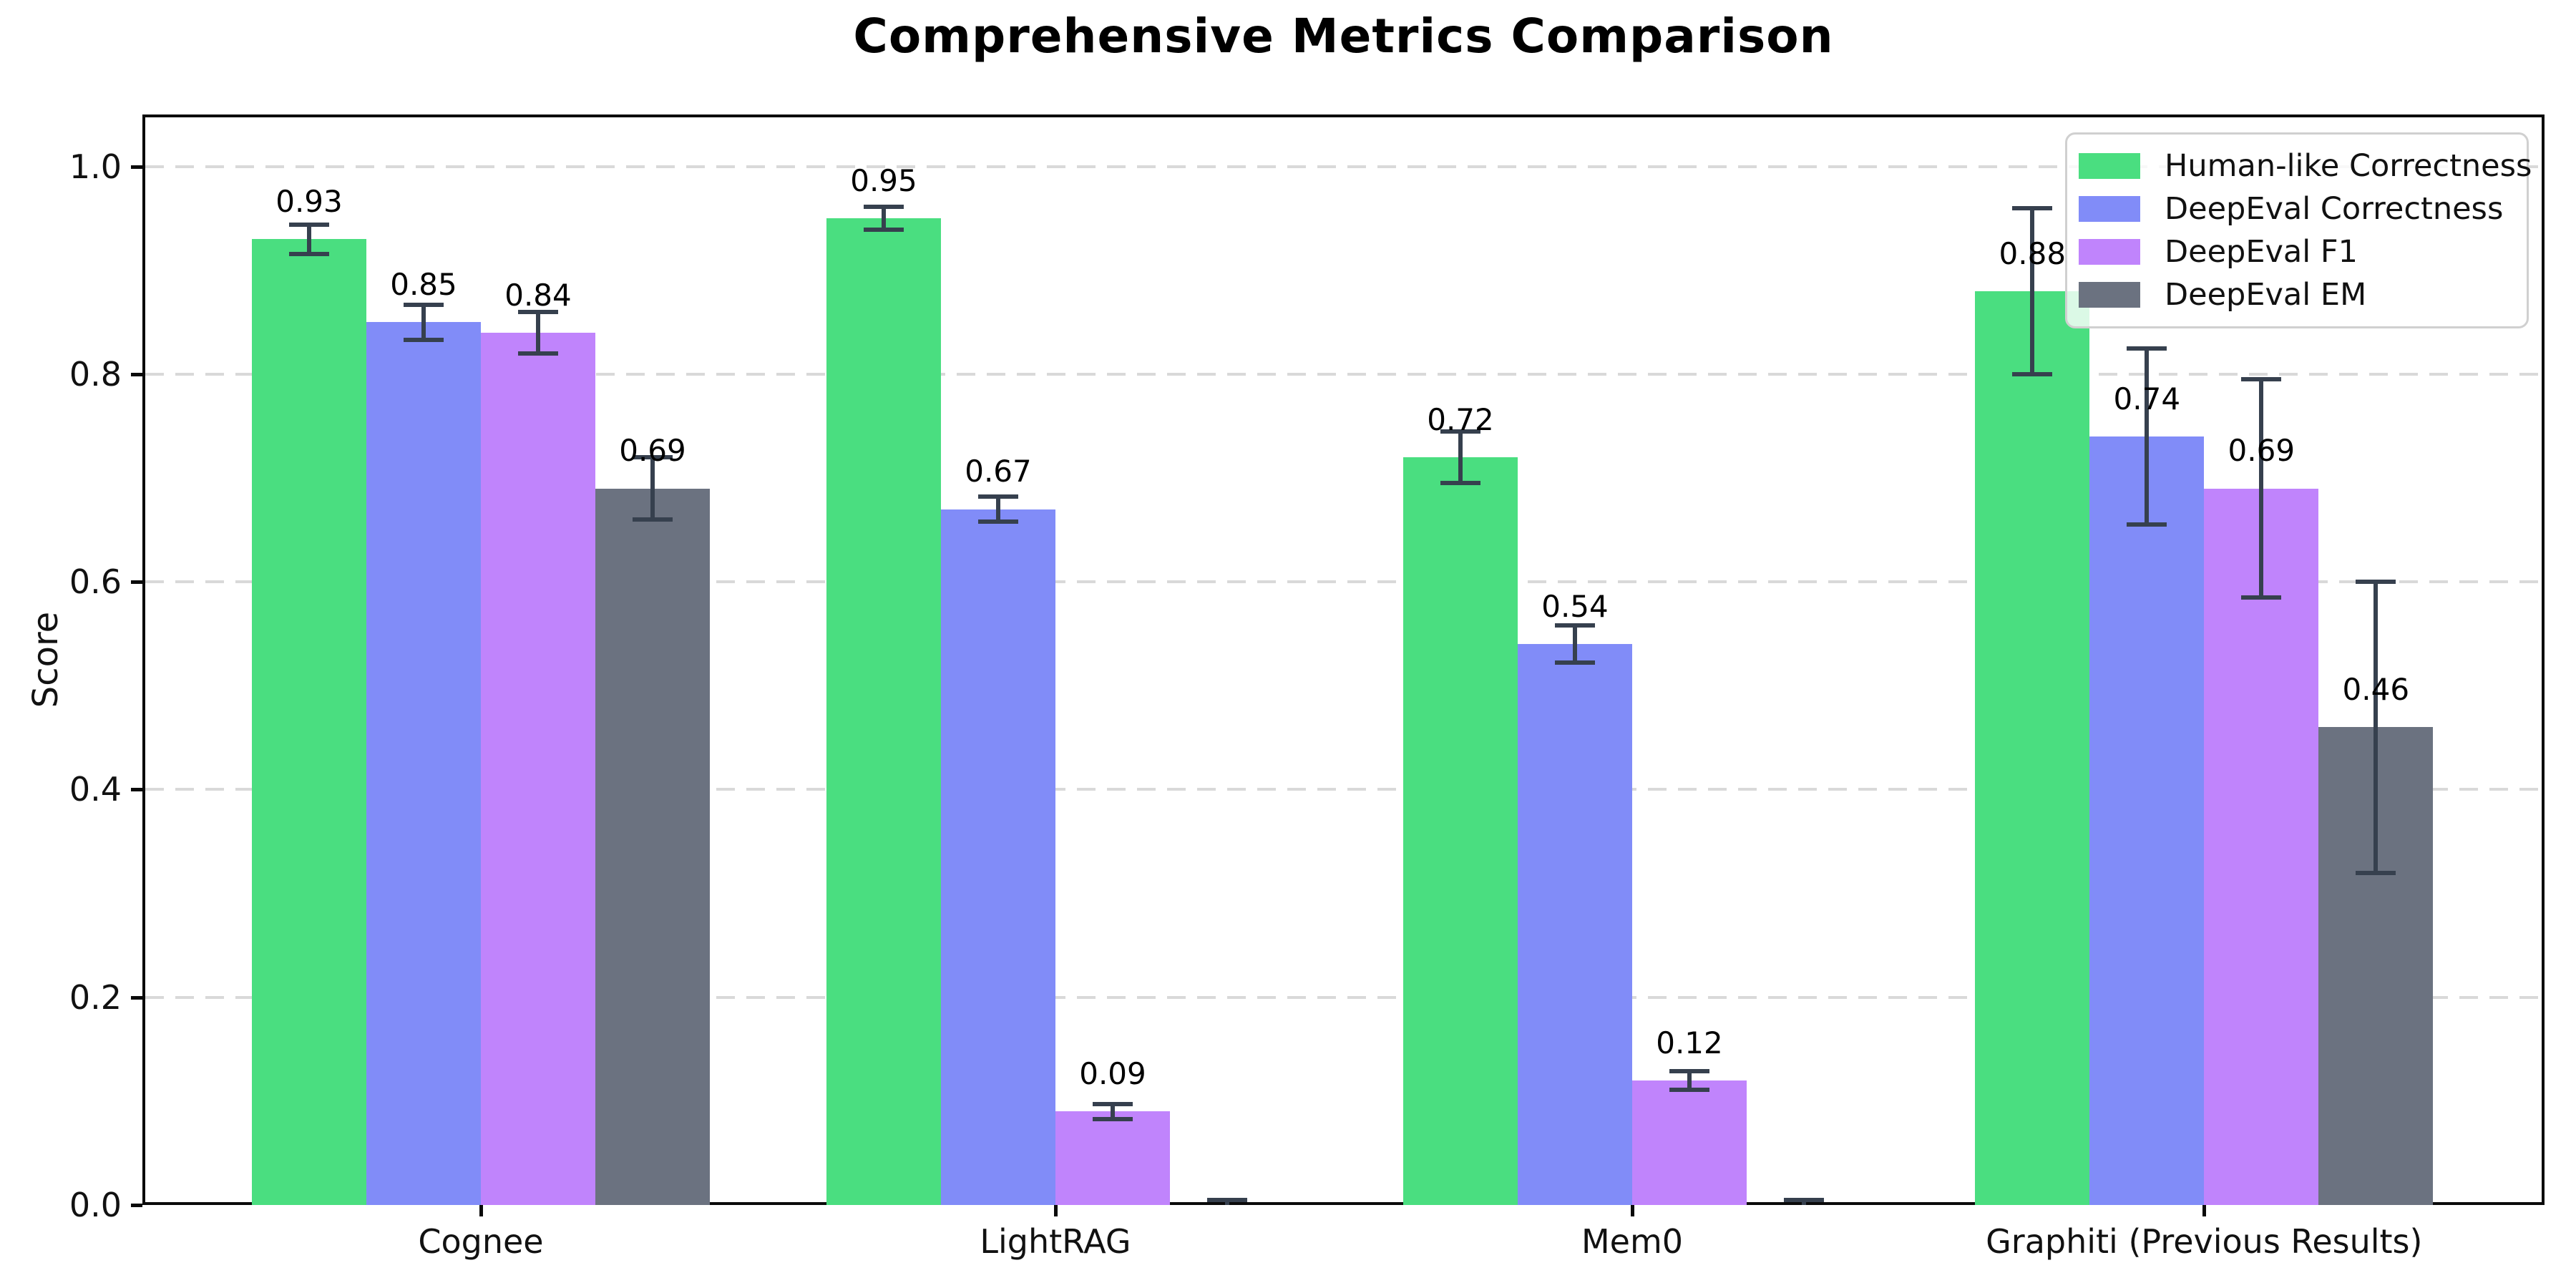 This screenshot has width=2576, height=1288. What do you see at coordinates (2147, 820) in the screenshot?
I see `bar-graphiti-previous-results-deepeval-correctness` at bounding box center [2147, 820].